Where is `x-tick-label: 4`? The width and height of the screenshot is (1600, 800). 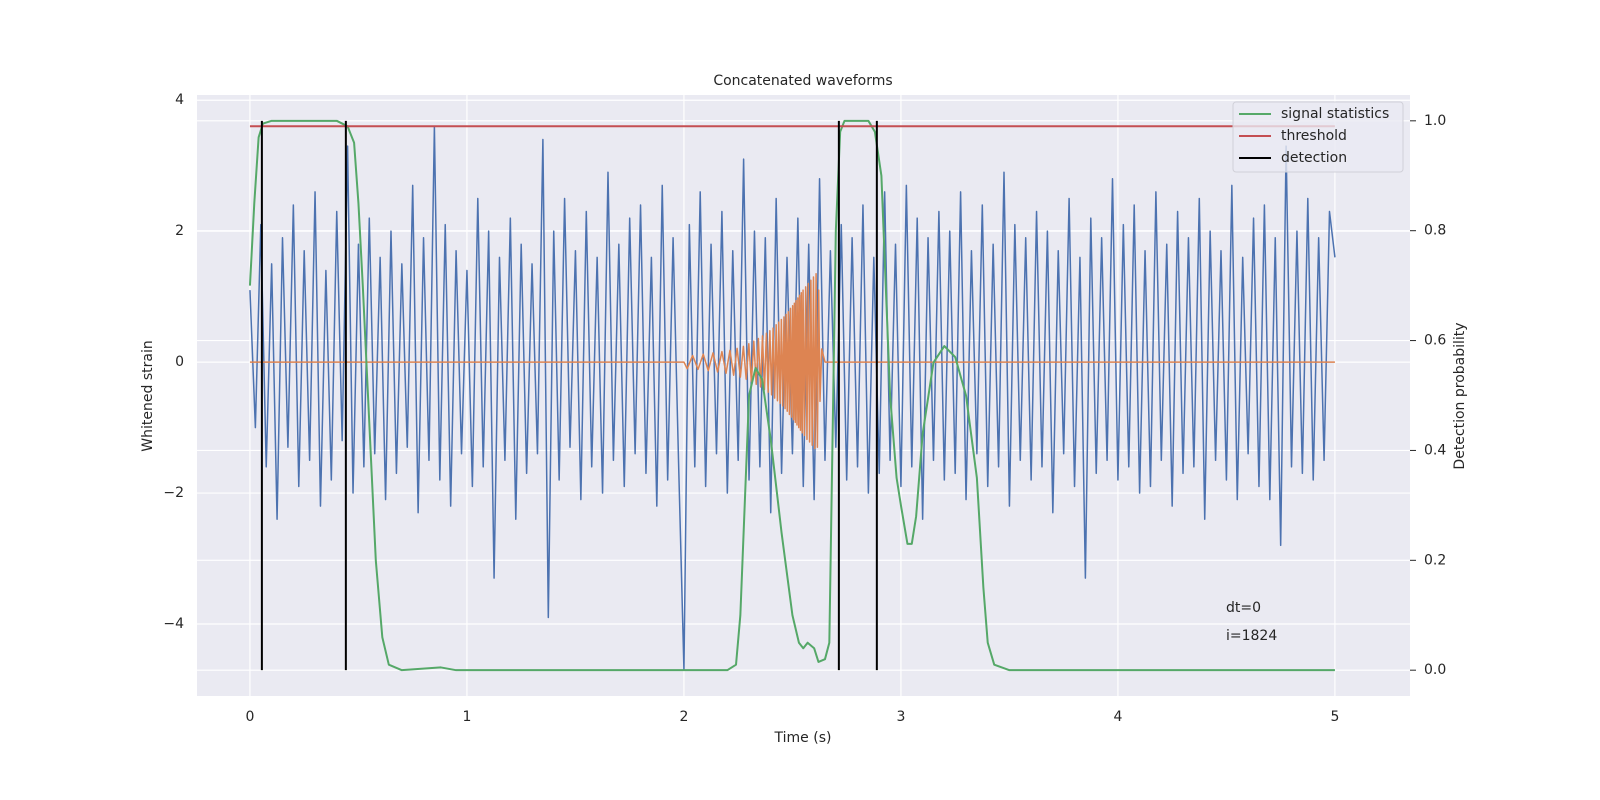
x-tick-label: 4 is located at coordinates (1117, 717).